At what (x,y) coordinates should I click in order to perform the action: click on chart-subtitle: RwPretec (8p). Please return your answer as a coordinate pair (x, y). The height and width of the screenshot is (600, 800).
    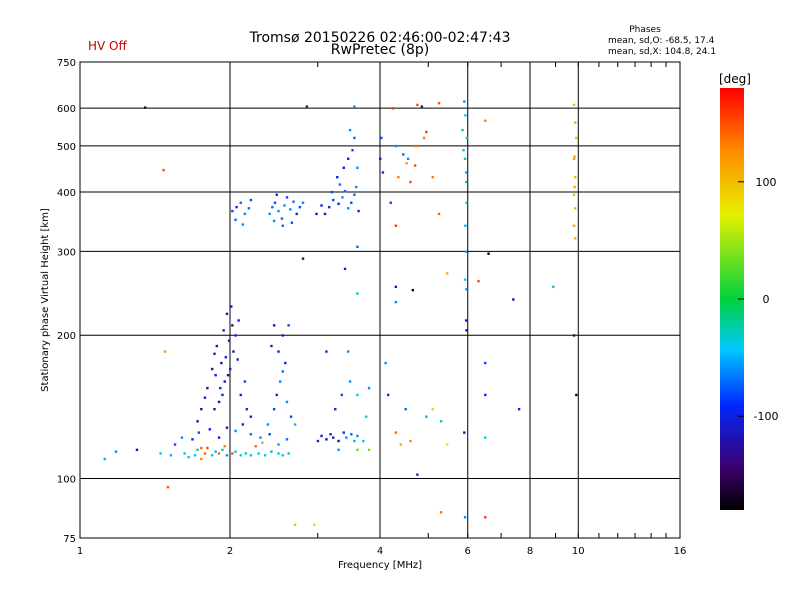
    Looking at the image, I should click on (380, 50).